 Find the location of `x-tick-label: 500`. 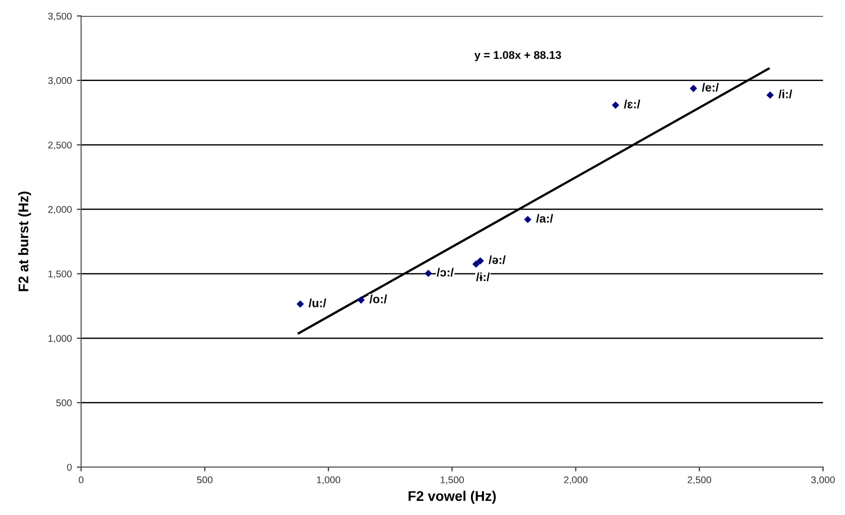

x-tick-label: 500 is located at coordinates (205, 480).